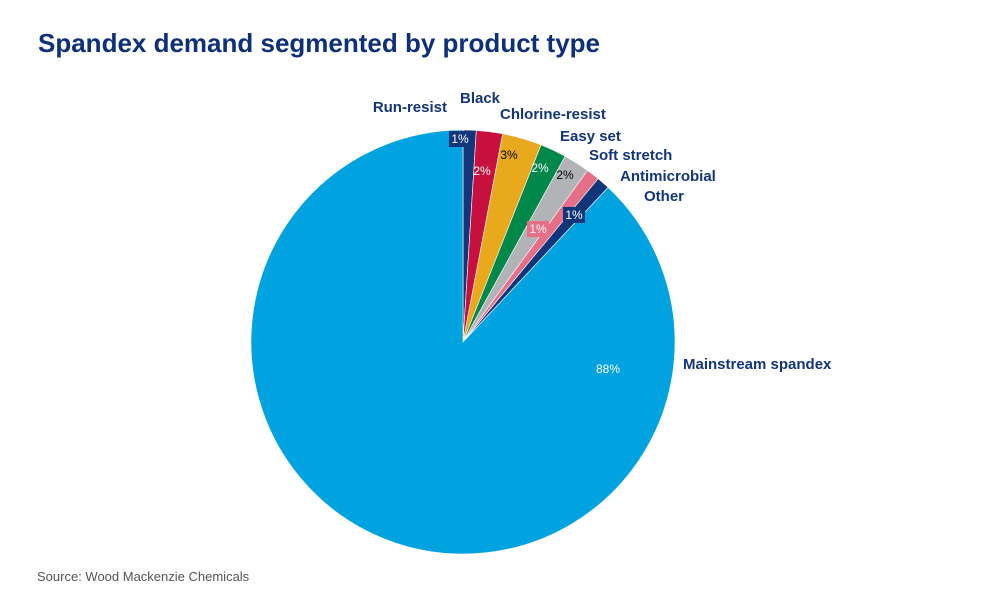  I want to click on slice-label: Black, so click(480, 98).